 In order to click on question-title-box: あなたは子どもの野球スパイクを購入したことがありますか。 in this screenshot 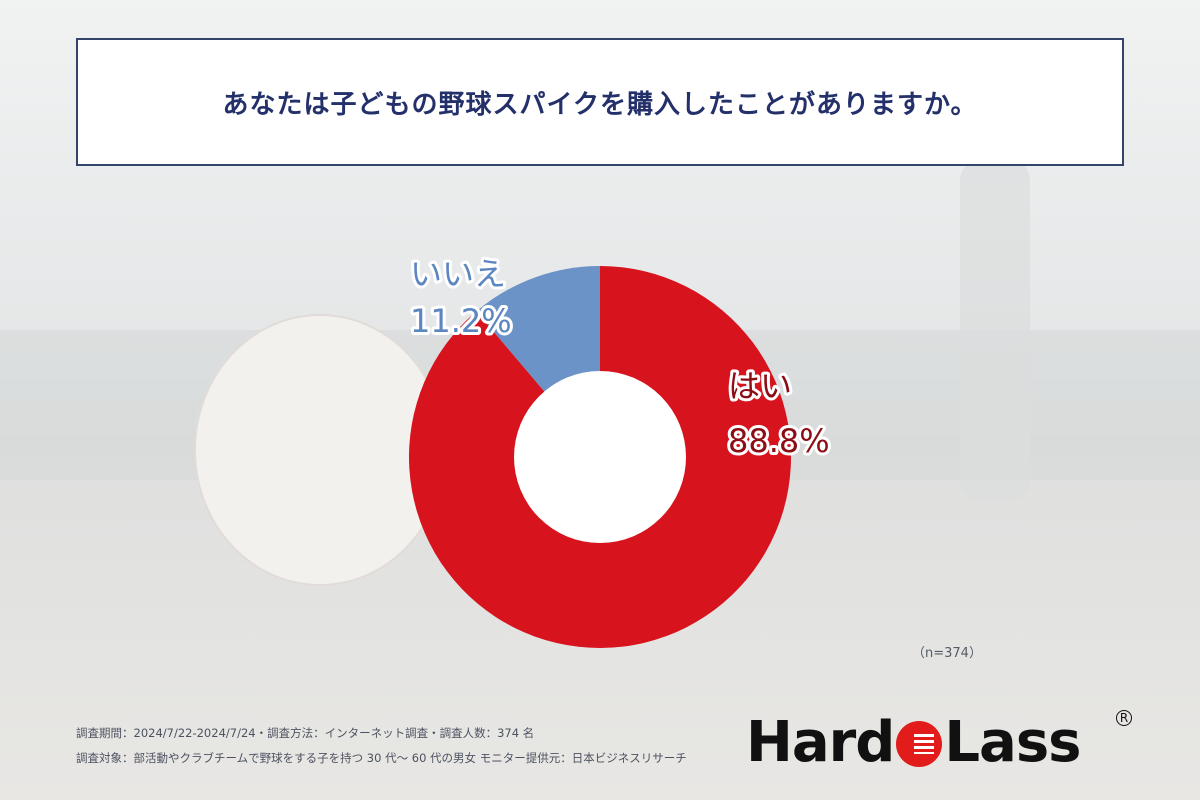, I will do `click(600, 102)`.